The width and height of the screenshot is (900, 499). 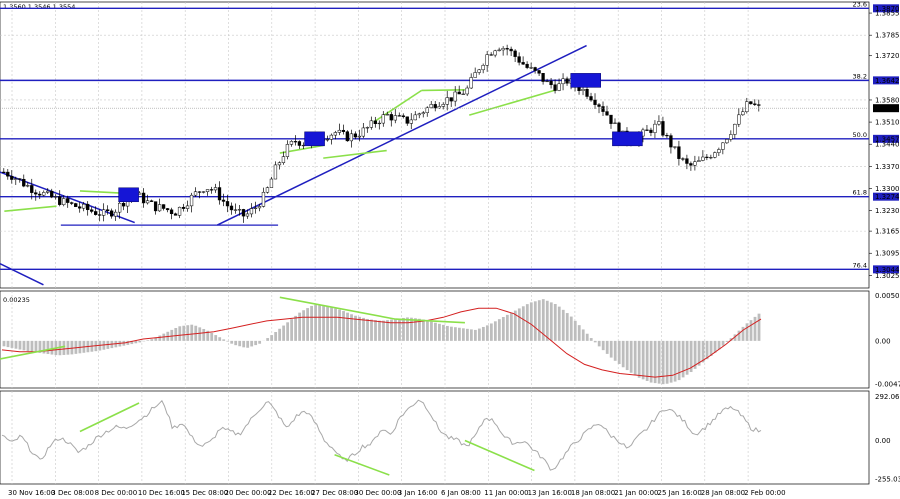 I want to click on time-axis-label: 3 Jan 16:00, so click(x=418, y=493).